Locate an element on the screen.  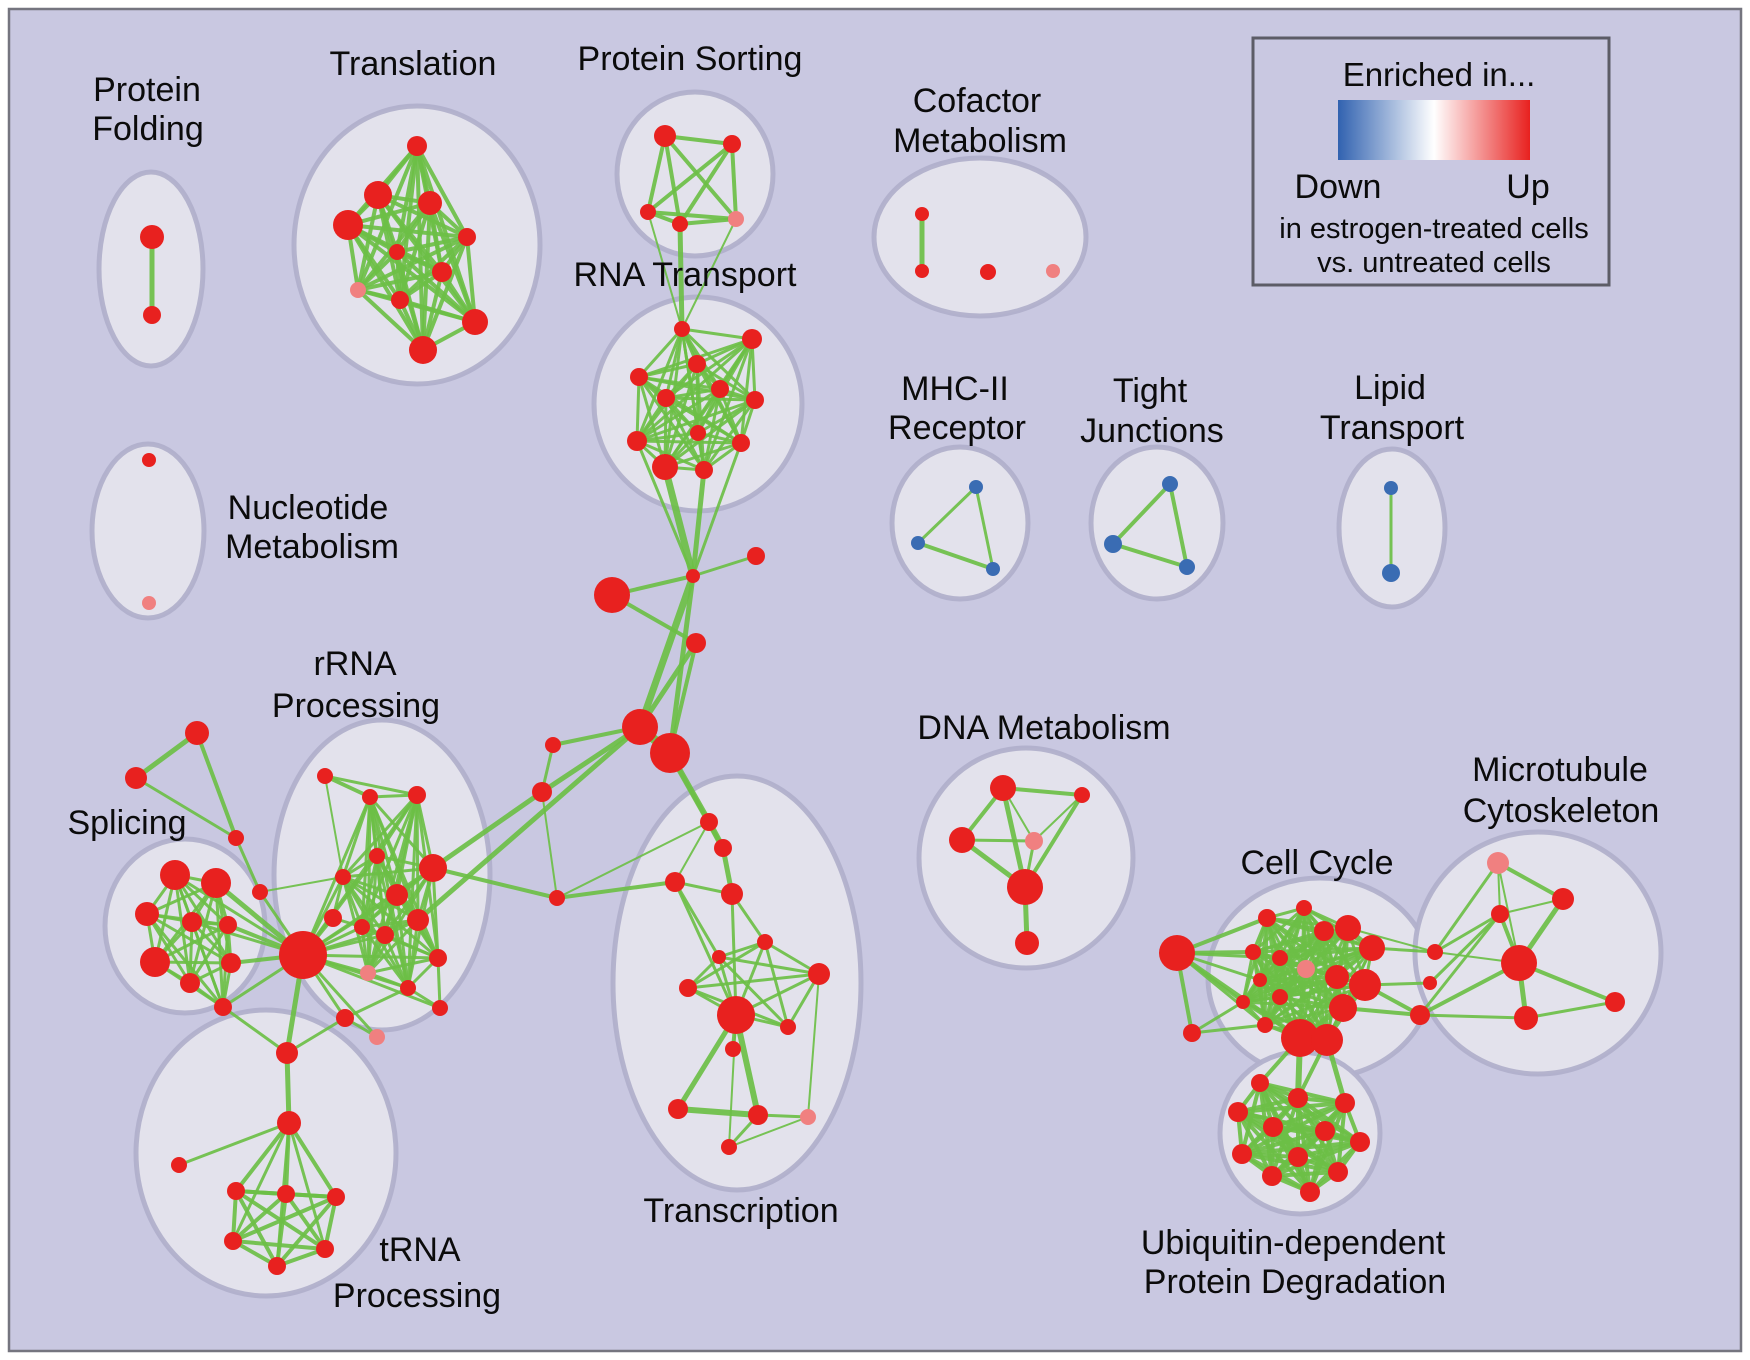
node-tx9 is located at coordinates (736, 1015).